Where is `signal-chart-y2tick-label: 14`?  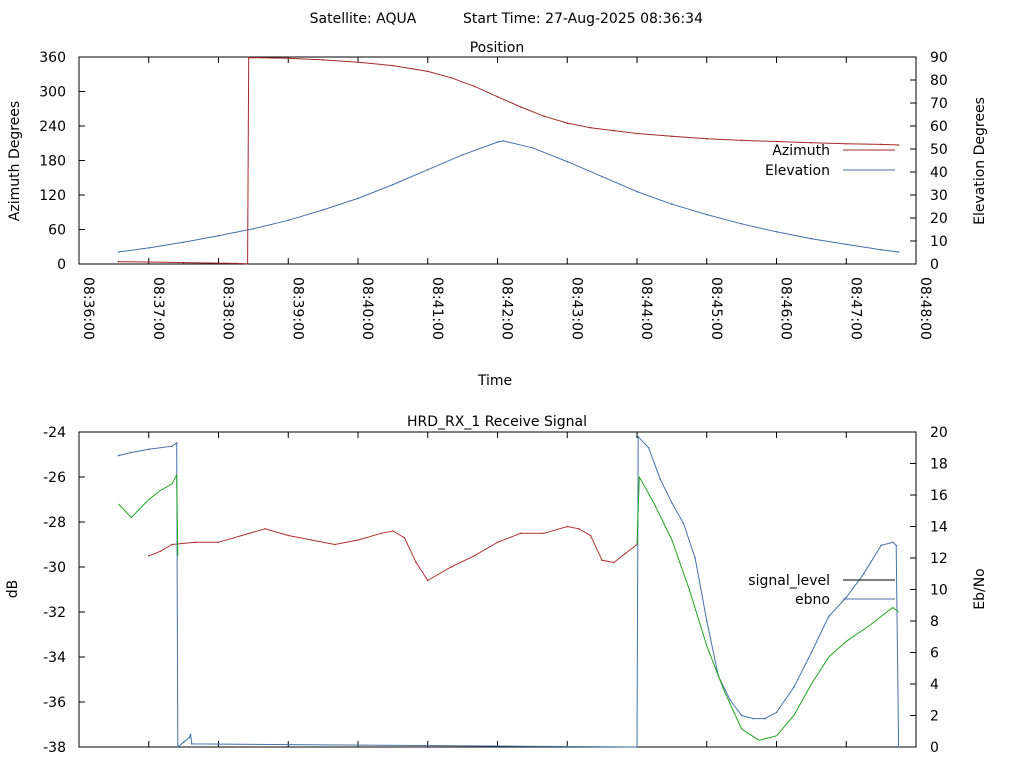 signal-chart-y2tick-label: 14 is located at coordinates (939, 528).